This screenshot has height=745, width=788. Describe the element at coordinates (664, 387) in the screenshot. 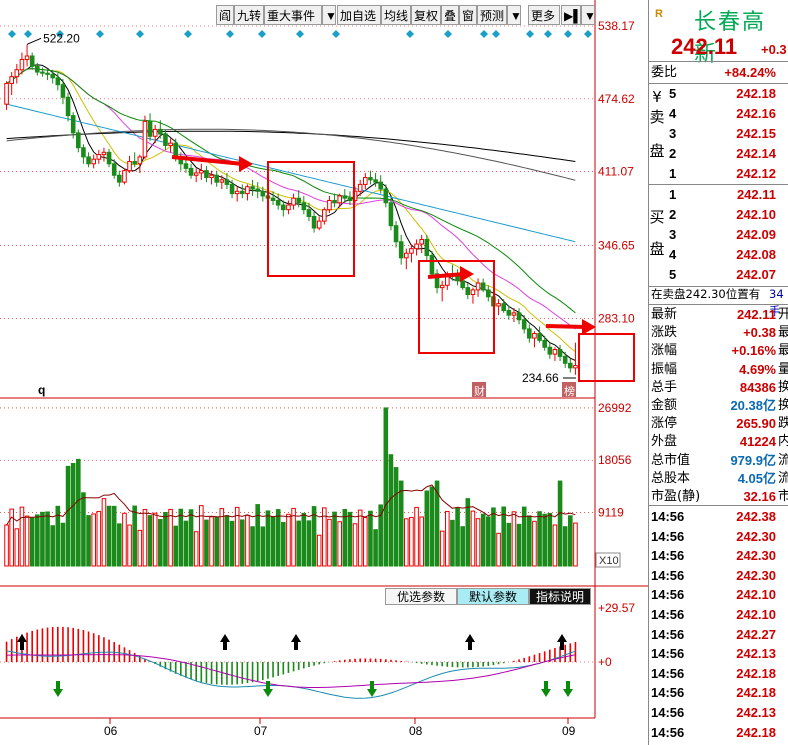

I see `quote-label: 总手` at that location.